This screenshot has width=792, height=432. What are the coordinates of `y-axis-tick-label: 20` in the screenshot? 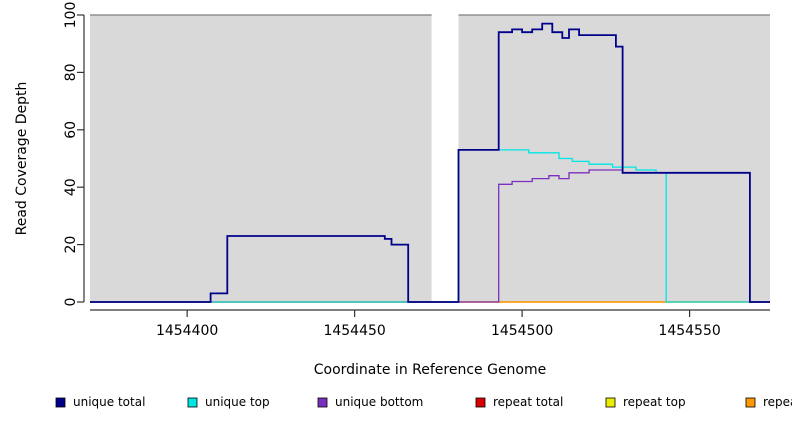 It's located at (71, 245).